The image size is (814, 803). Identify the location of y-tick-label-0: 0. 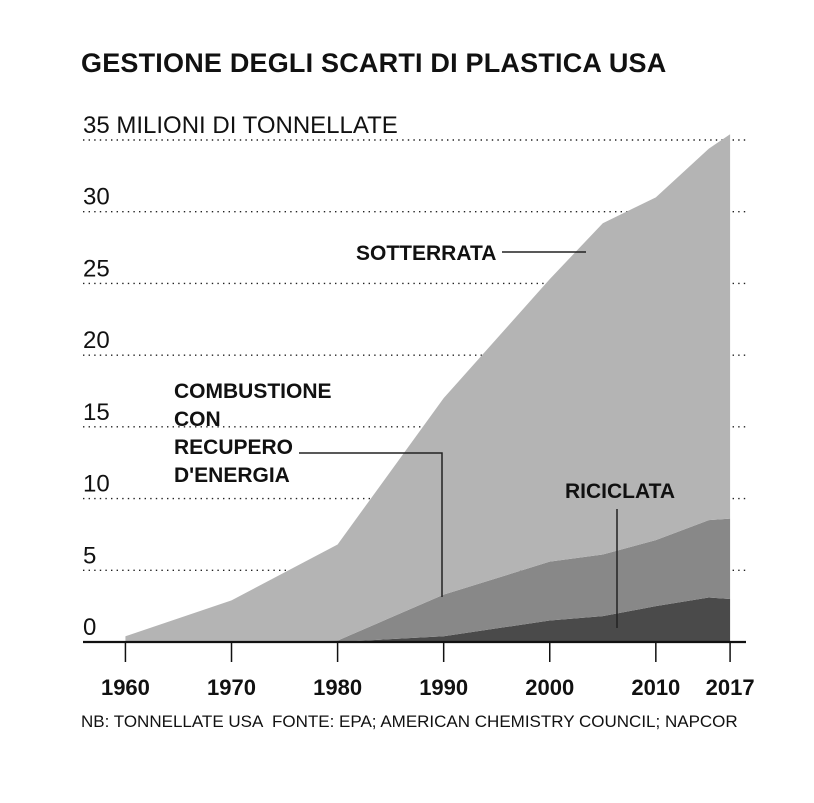
(89, 627).